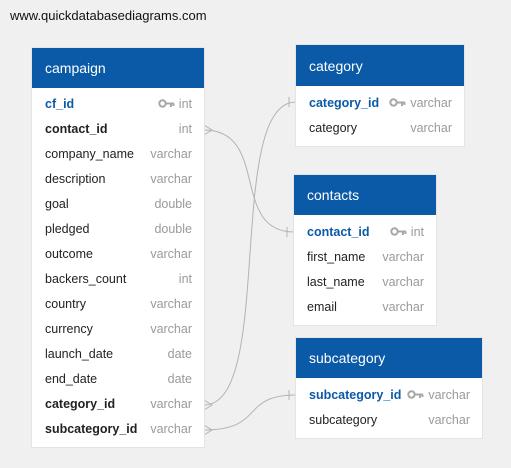 The image size is (511, 468). Describe the element at coordinates (75, 178) in the screenshot. I see `field-name: description` at that location.